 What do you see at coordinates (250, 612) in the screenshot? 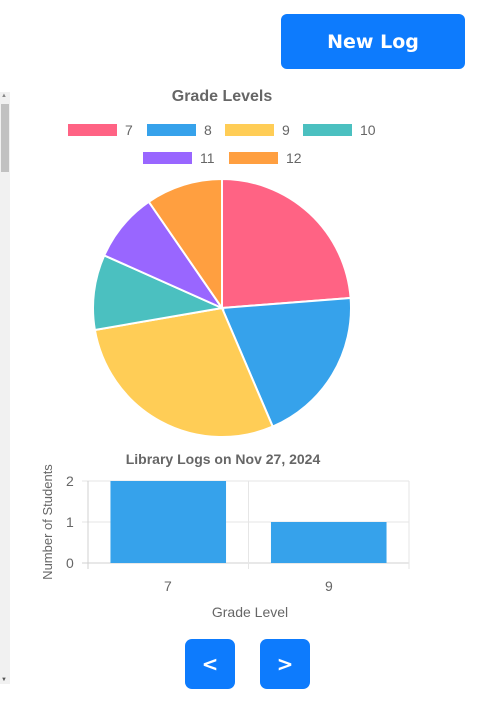
I see `x-axis-label: Grade Level` at bounding box center [250, 612].